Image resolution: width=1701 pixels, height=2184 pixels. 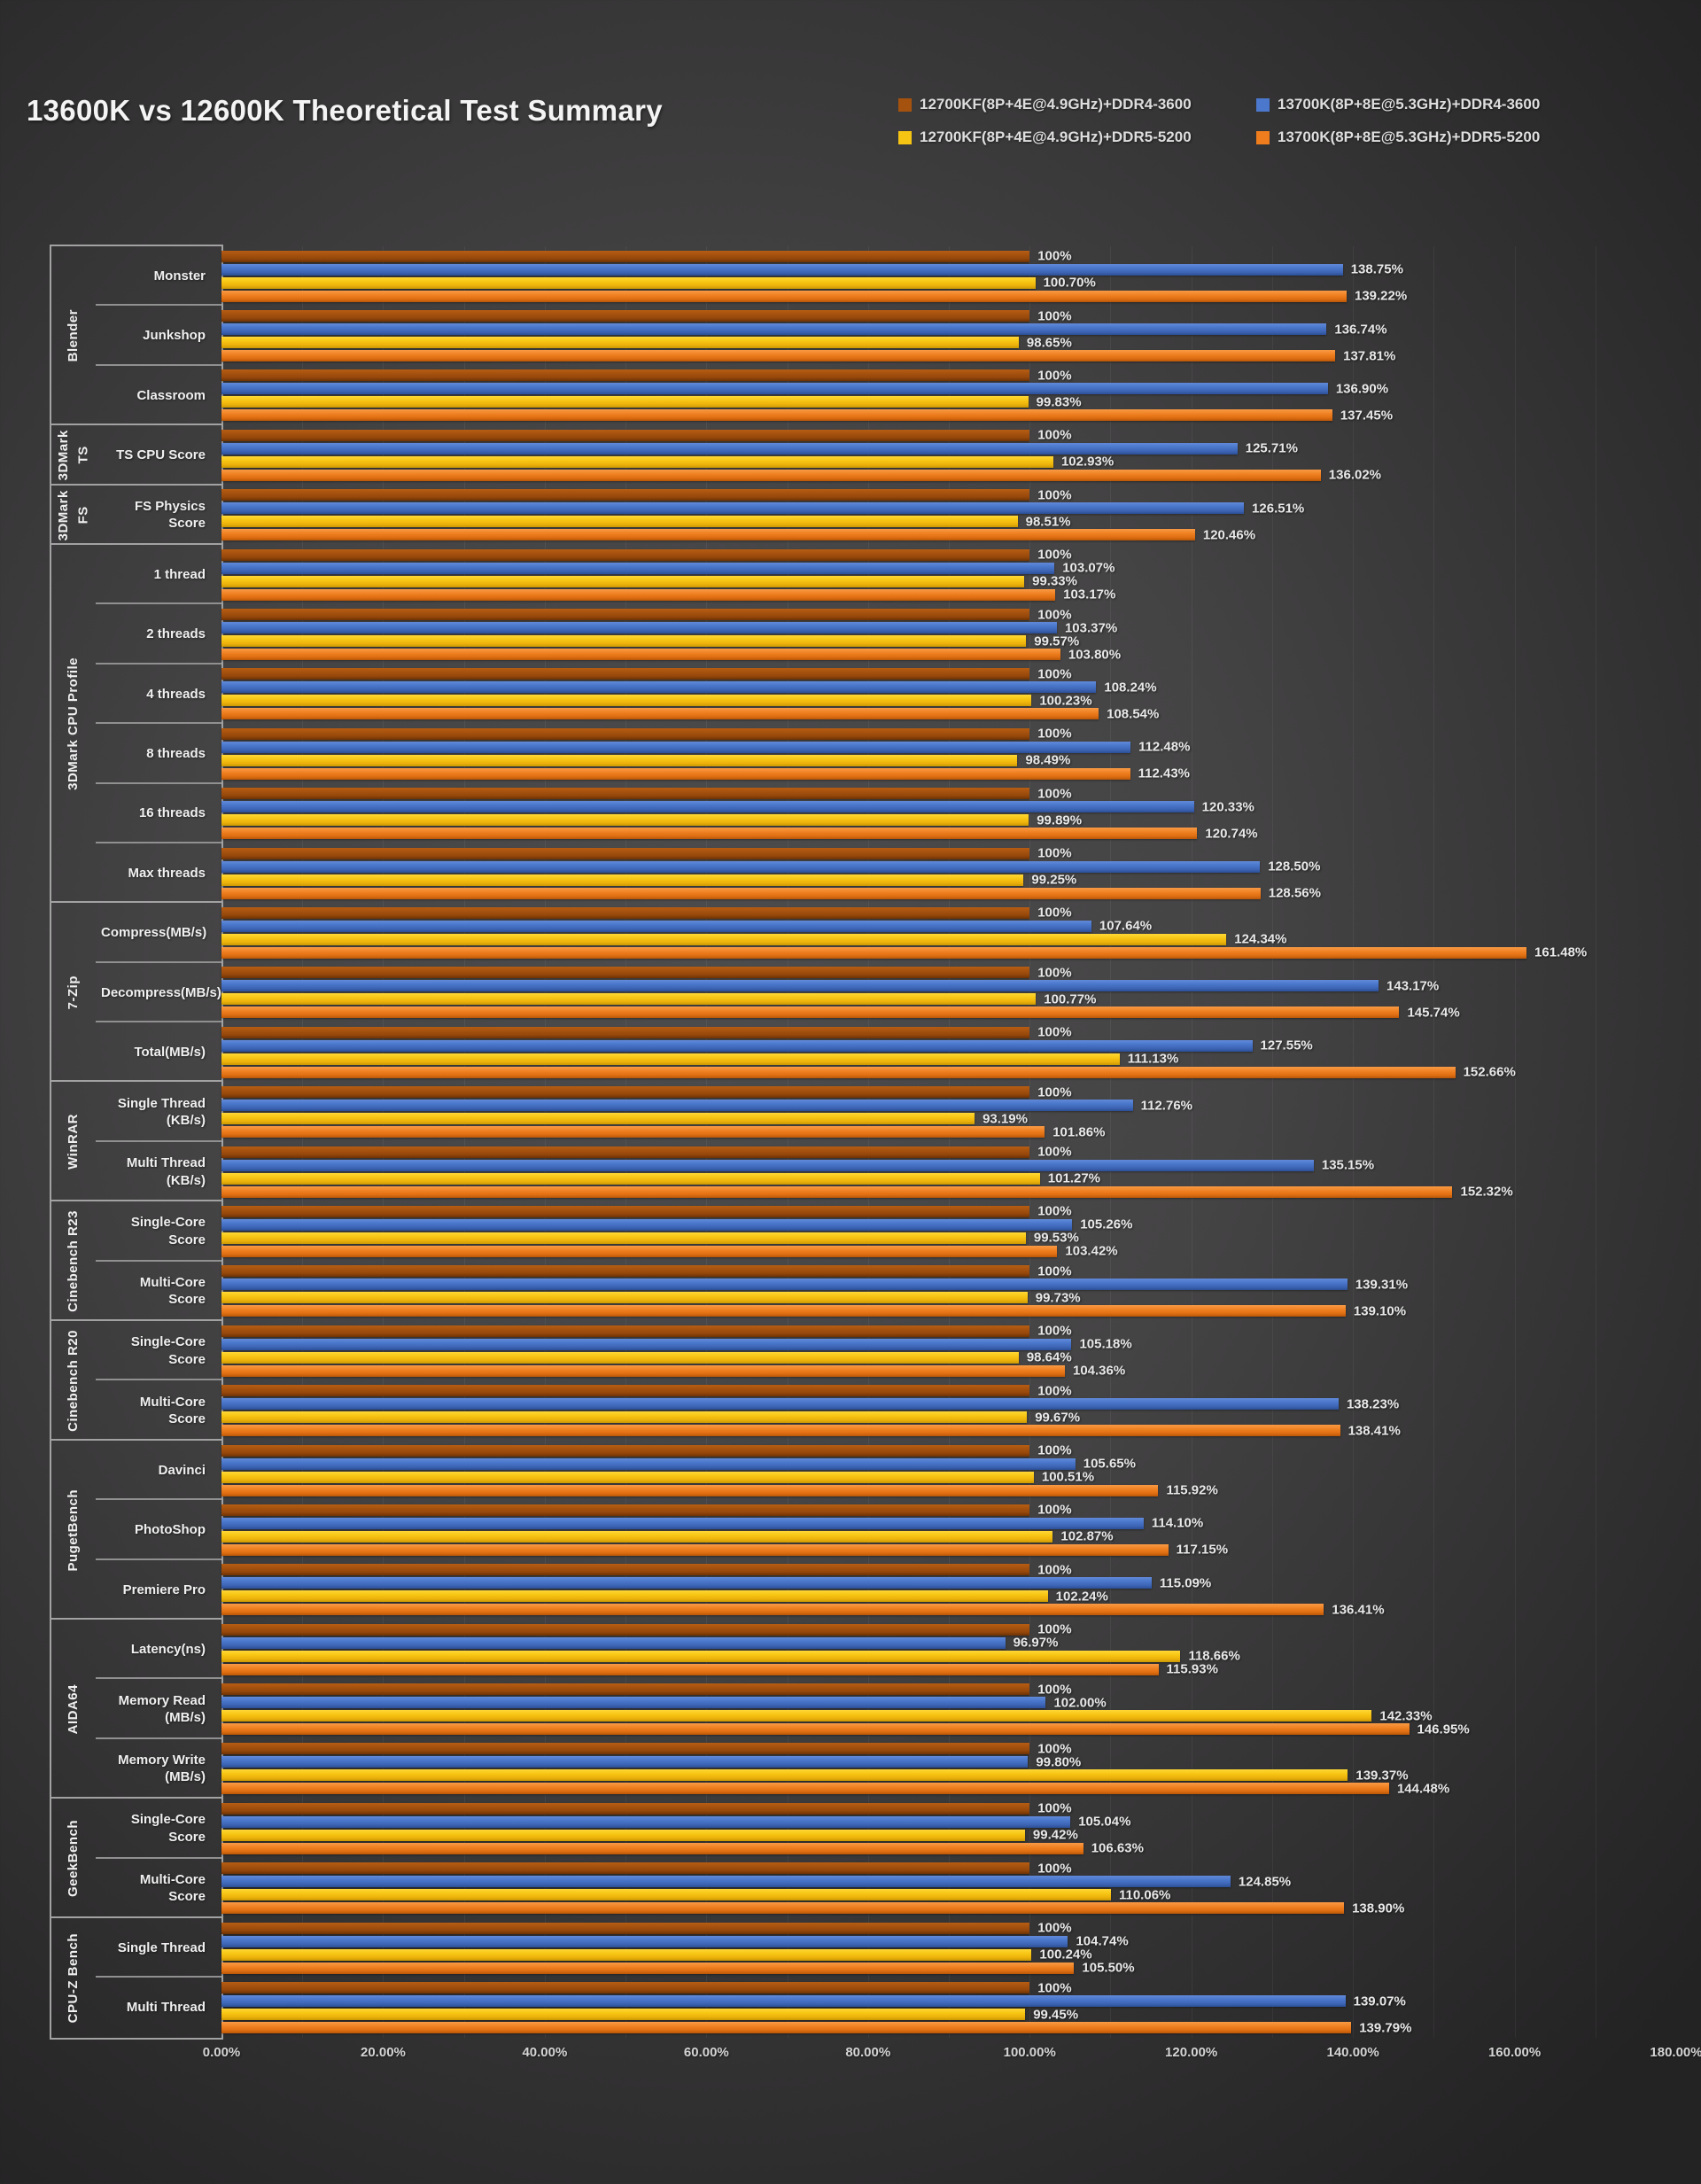 I want to click on bar-series-3: 112.43%, so click(x=705, y=773).